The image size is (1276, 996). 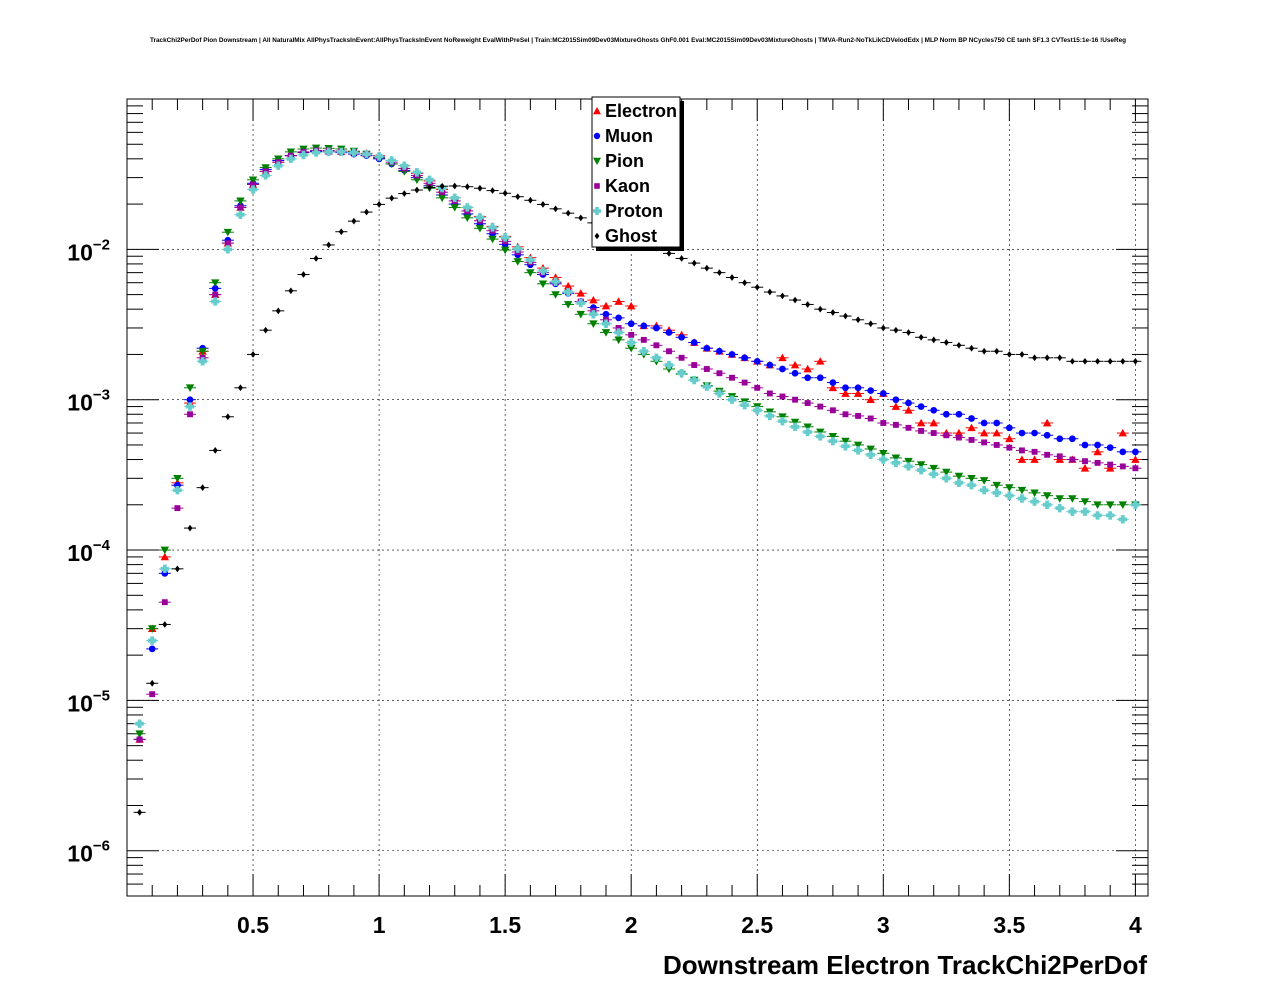 I want to click on x-tick-label: 1, so click(x=379, y=925).